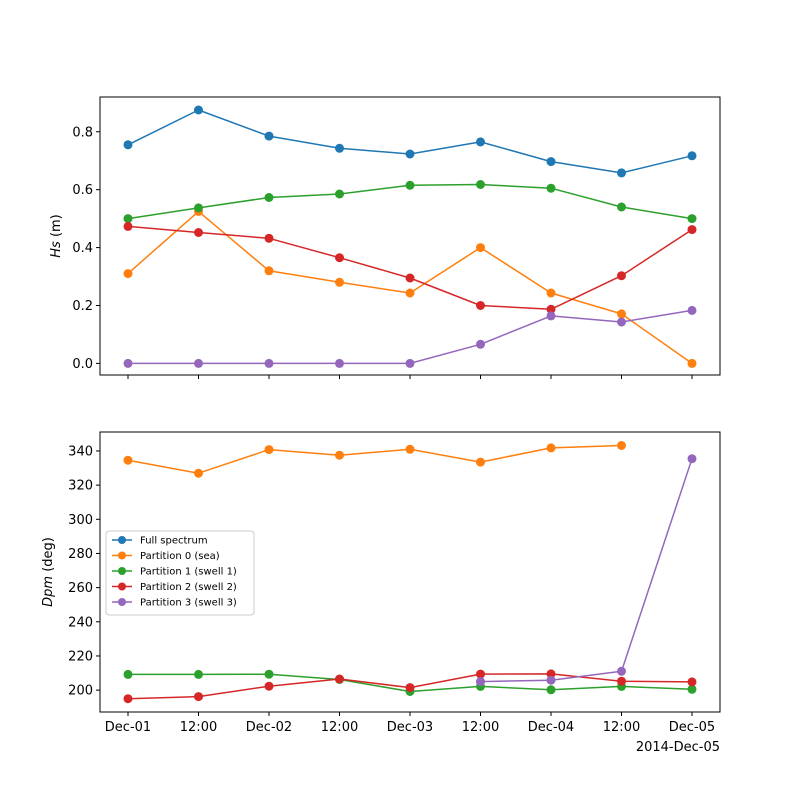 The width and height of the screenshot is (800, 800). What do you see at coordinates (410, 727) in the screenshot?
I see `dpm-x-tick-label: Dec-03` at bounding box center [410, 727].